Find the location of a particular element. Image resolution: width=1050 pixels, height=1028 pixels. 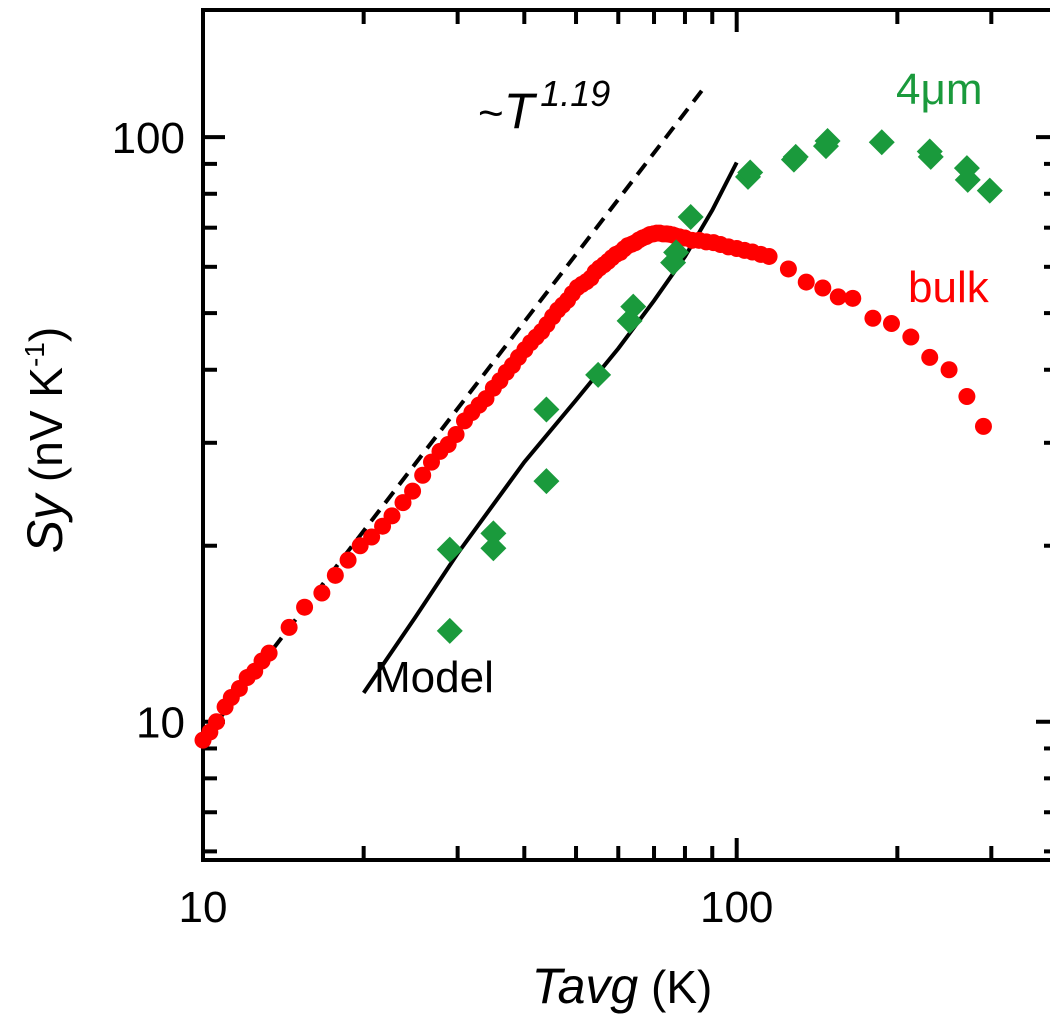

y-axis-label: Sy (nV K-1) is located at coordinates (45, 440).